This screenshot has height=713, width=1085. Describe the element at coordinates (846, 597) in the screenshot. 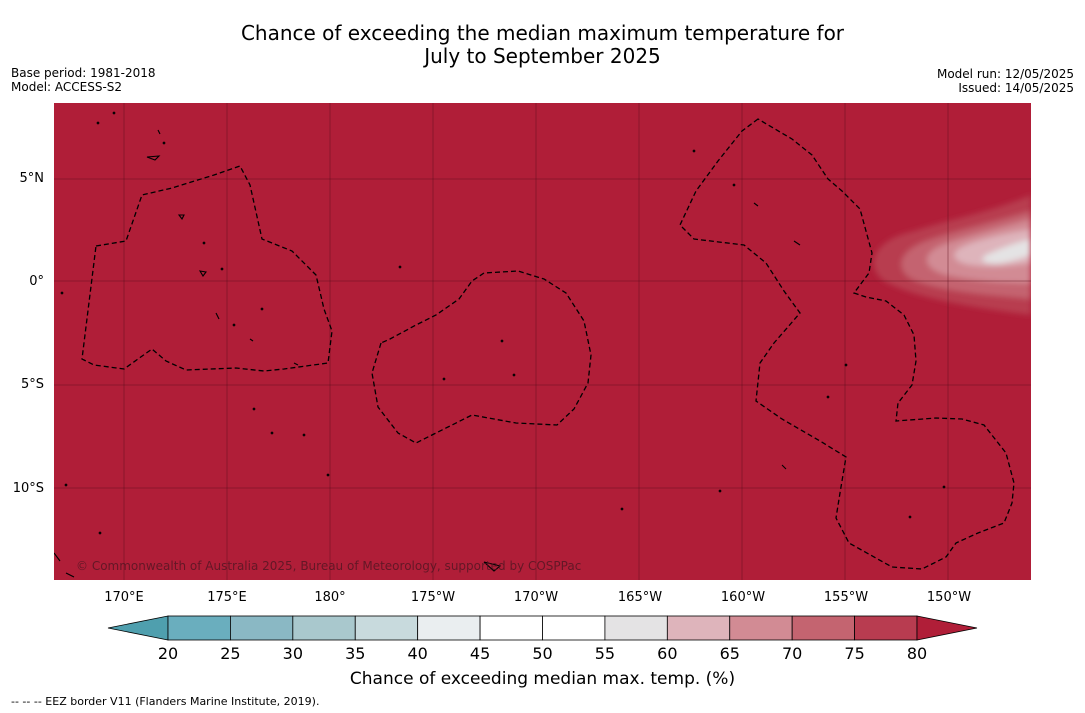

I see `lon-label-155w: 155°W` at that location.